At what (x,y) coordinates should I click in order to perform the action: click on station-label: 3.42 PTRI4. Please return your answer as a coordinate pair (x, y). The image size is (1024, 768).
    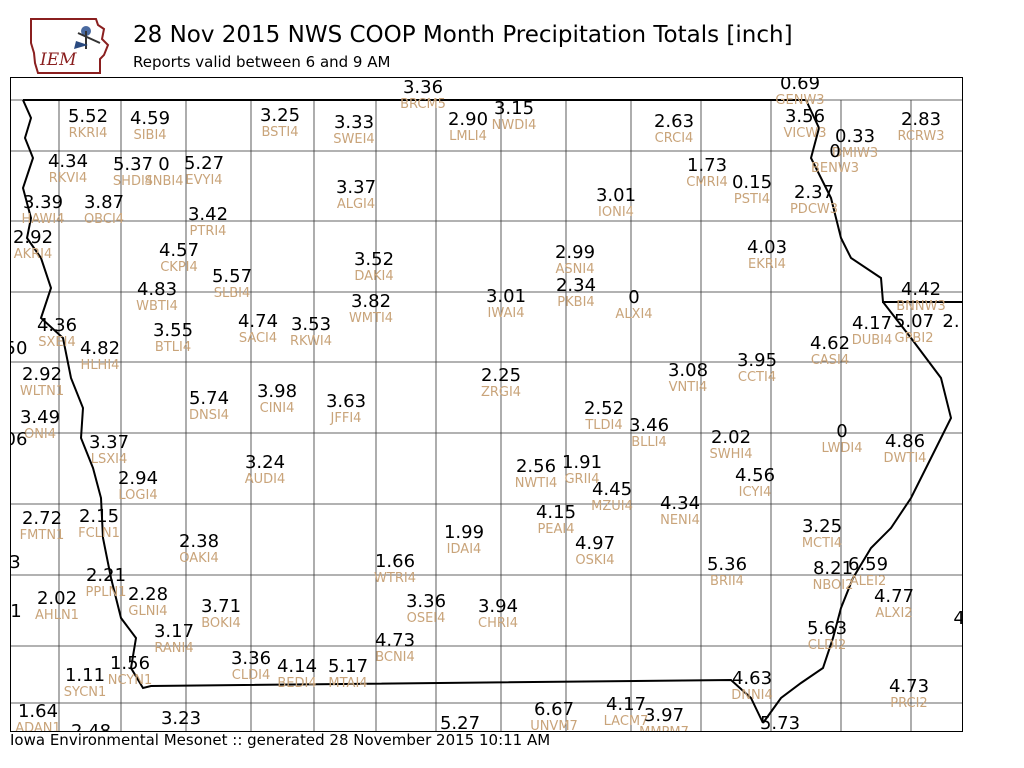
    Looking at the image, I should click on (208, 221).